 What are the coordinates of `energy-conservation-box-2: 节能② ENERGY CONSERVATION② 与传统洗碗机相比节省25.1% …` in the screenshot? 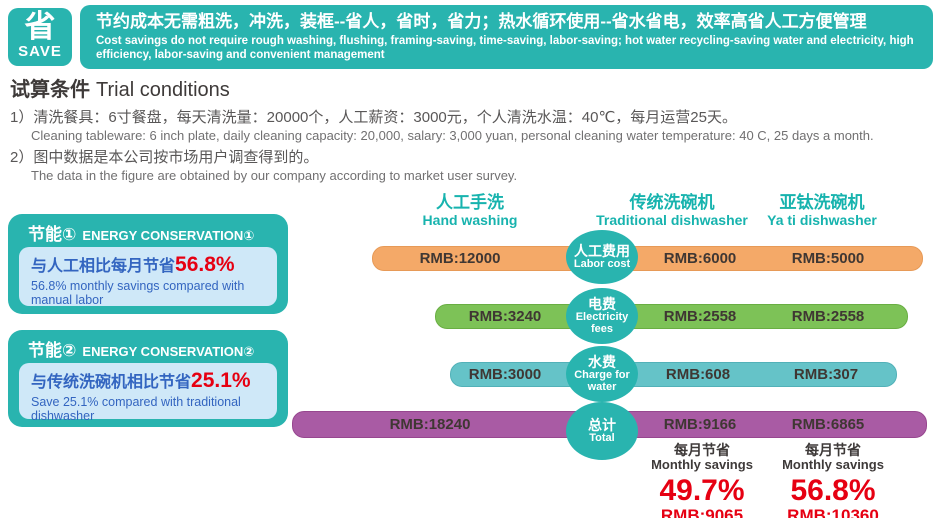 It's located at (148, 378).